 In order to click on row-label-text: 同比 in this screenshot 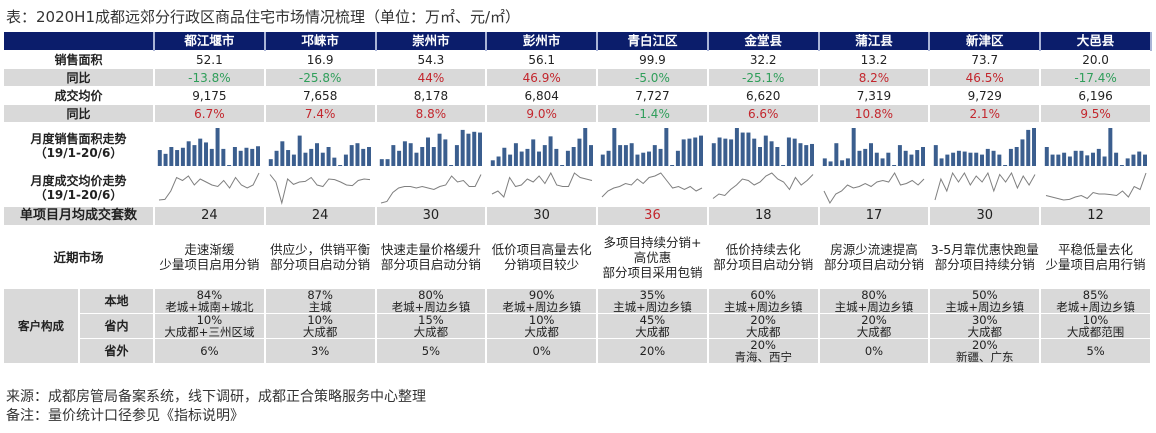, I will do `click(78, 77)`.